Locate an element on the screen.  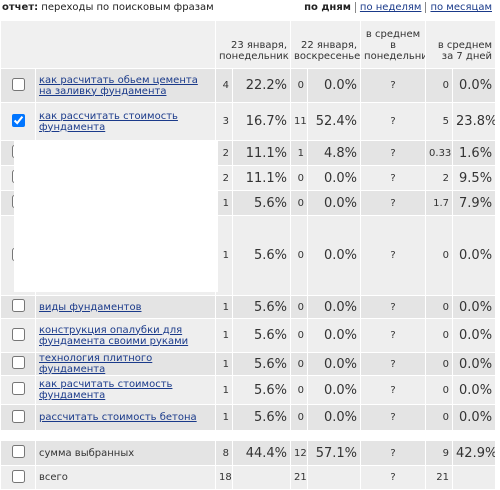
value-cell: 23.8% is located at coordinates (474, 121).